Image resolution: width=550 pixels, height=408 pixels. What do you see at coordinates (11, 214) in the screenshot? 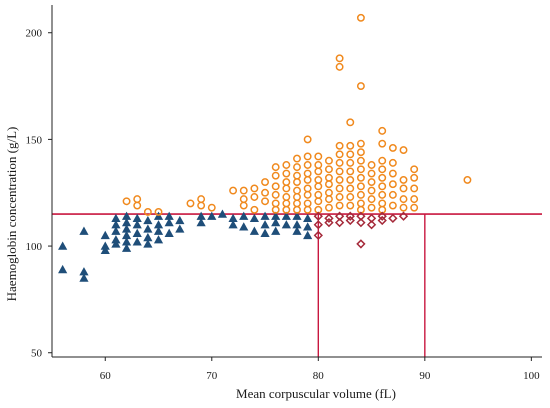
I see `y-axis-title: Haemoglobin concentration (g/L)` at bounding box center [11, 214].